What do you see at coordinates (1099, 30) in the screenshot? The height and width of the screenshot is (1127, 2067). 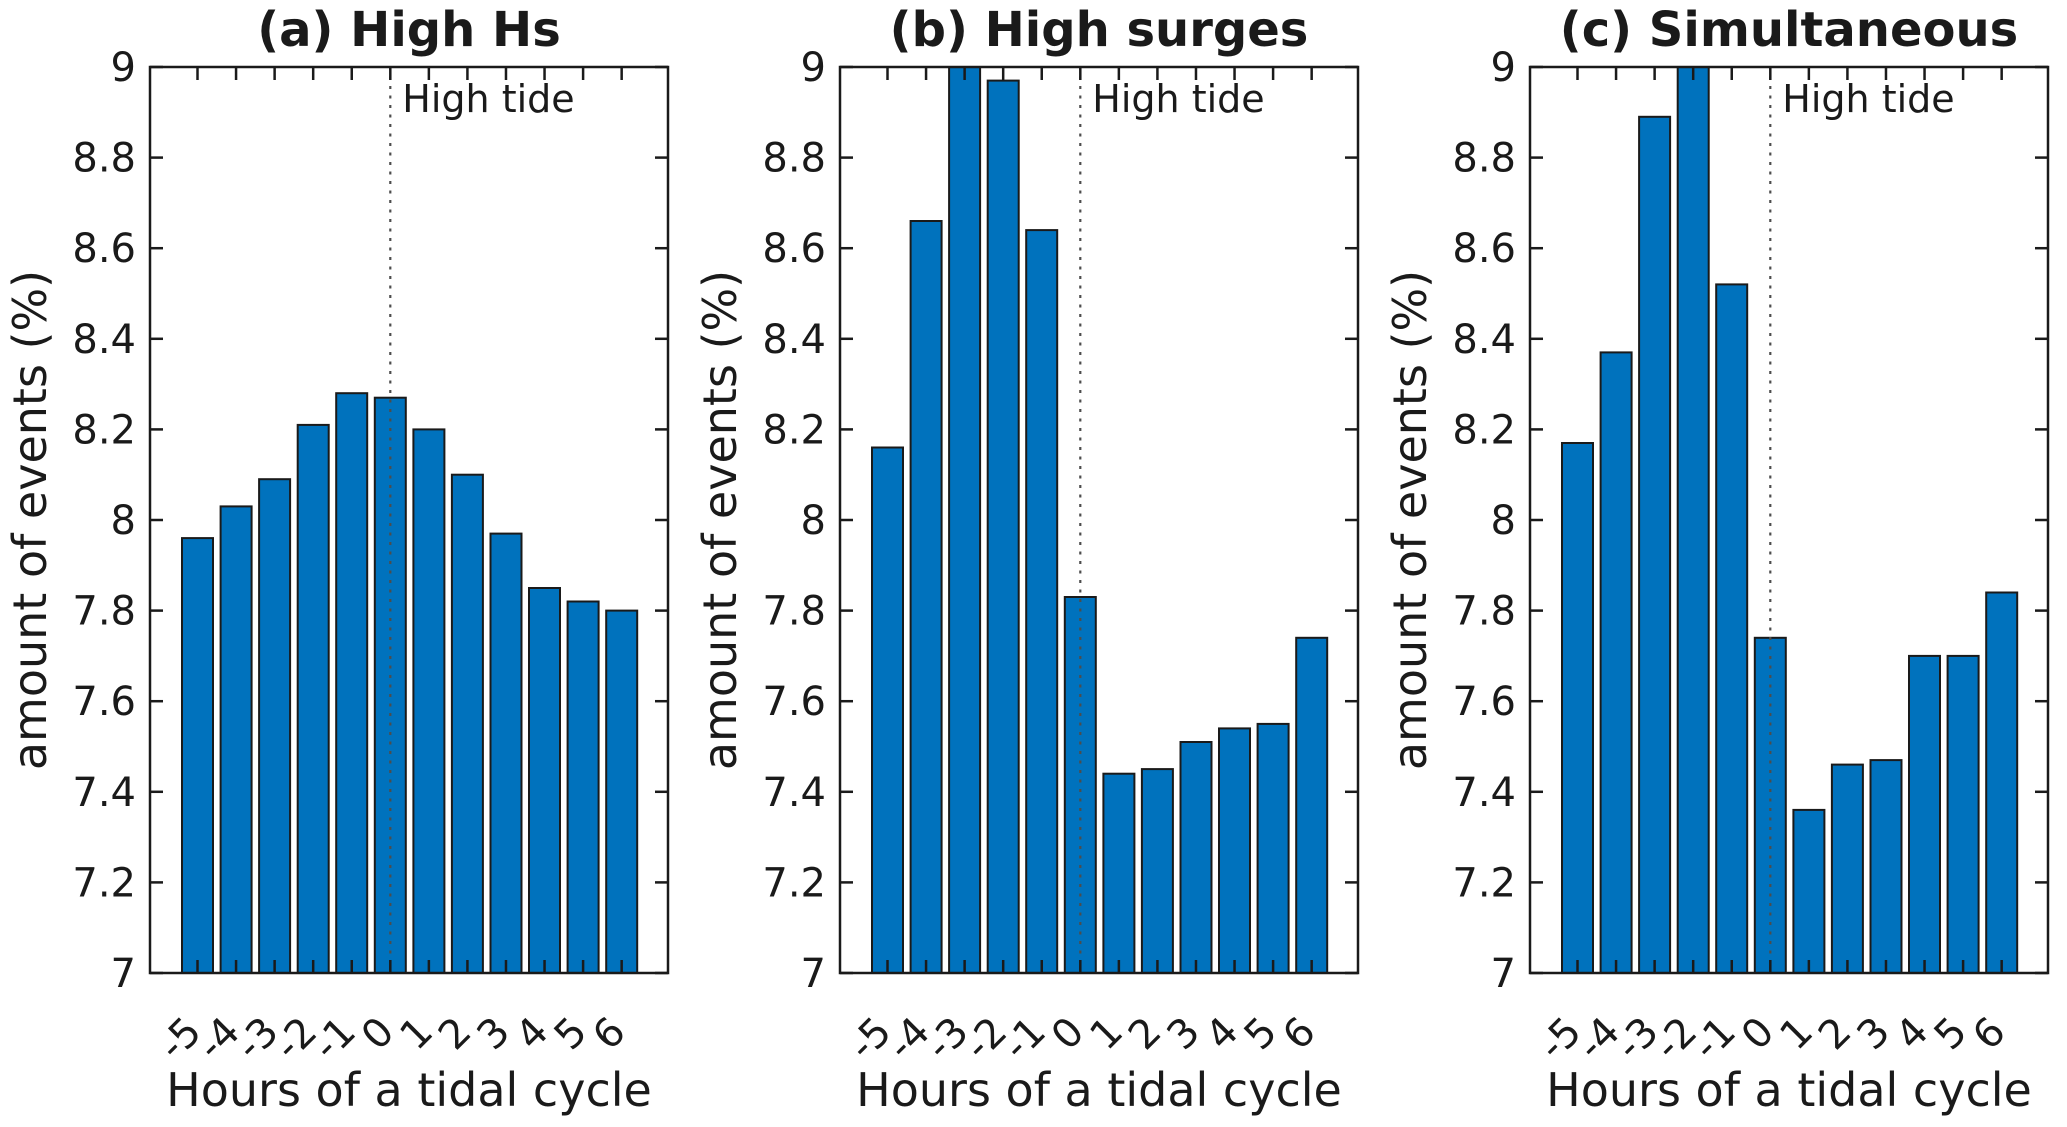 I see `panel-title: (b) High surges` at bounding box center [1099, 30].